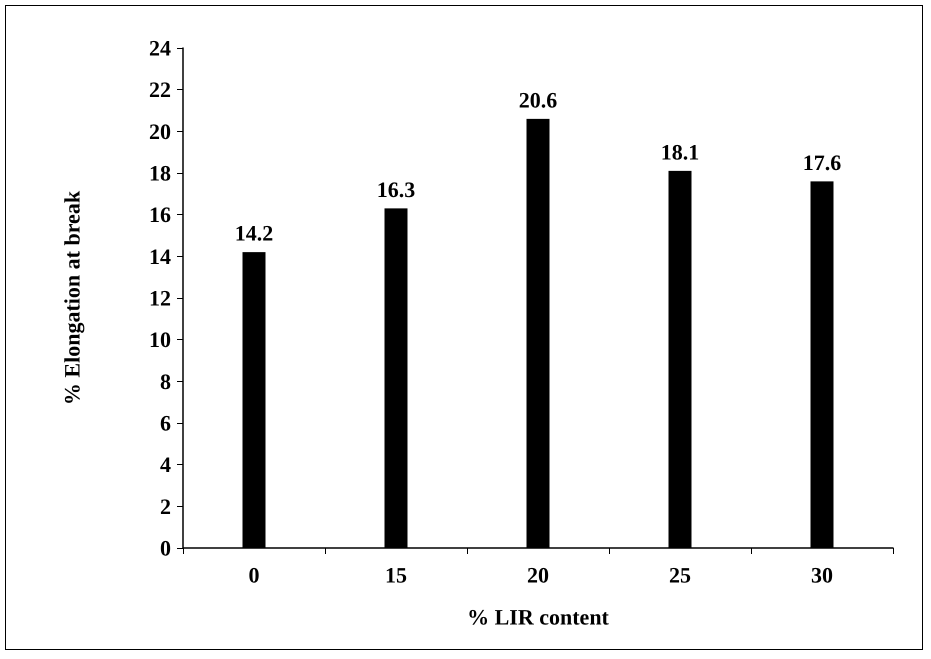 The width and height of the screenshot is (931, 659). What do you see at coordinates (822, 162) in the screenshot?
I see `data-label: 17.6` at bounding box center [822, 162].